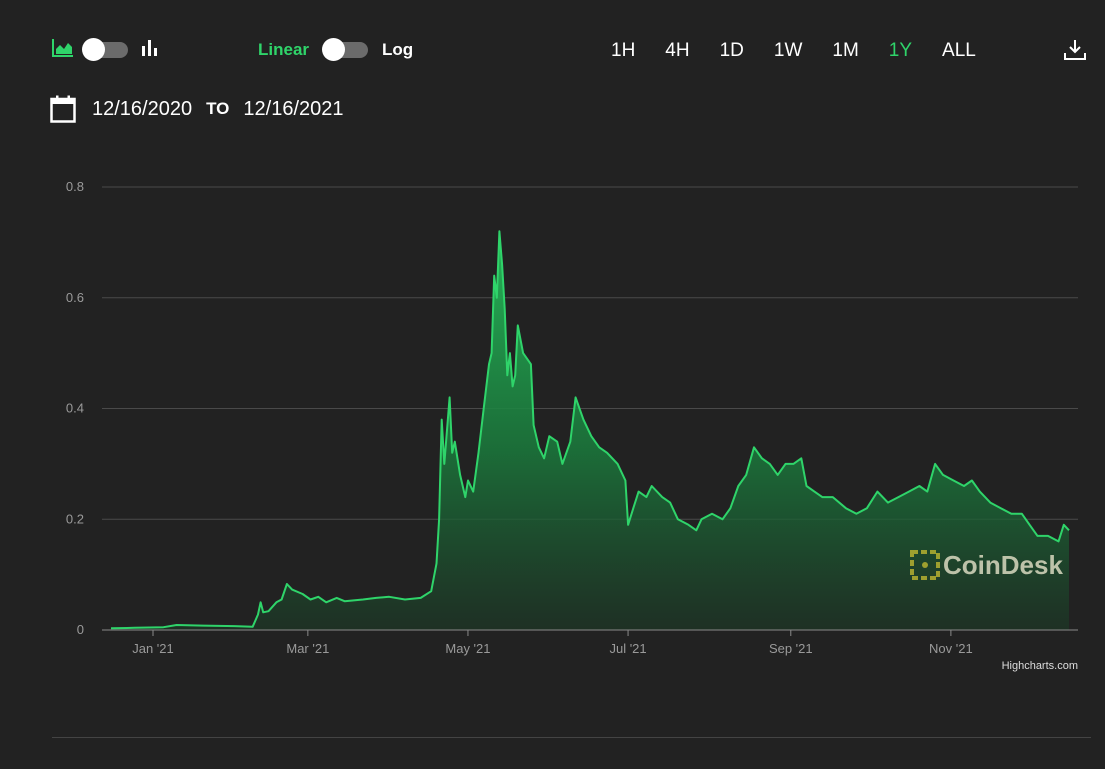 This screenshot has width=1105, height=769. Describe the element at coordinates (150, 48) in the screenshot. I see `bar-chart-icon` at that location.